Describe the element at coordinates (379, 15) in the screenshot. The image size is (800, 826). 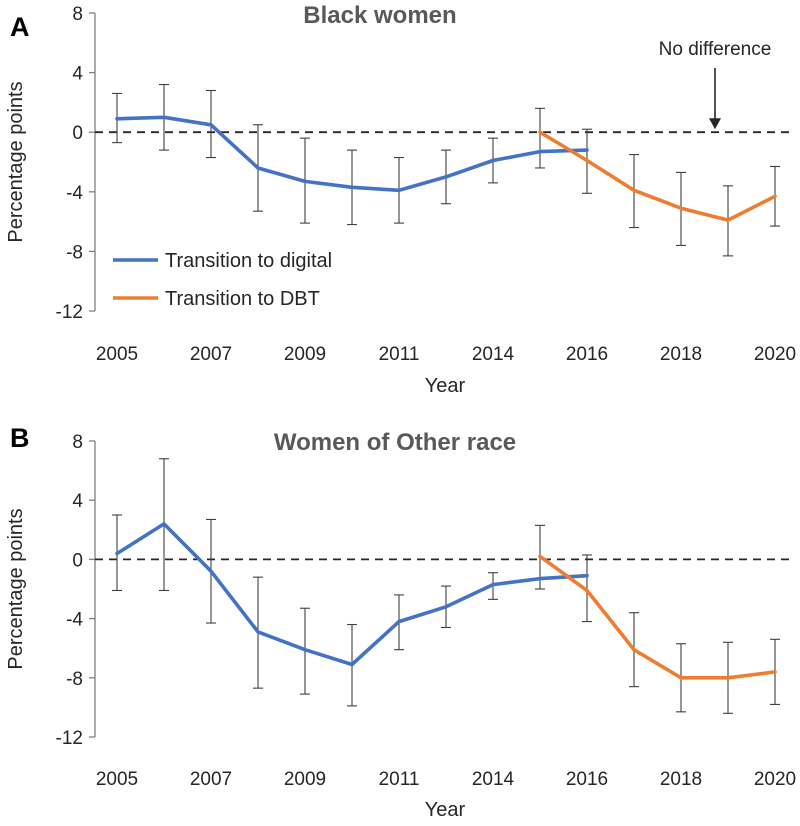
I see `chart-title: Black women` at that location.